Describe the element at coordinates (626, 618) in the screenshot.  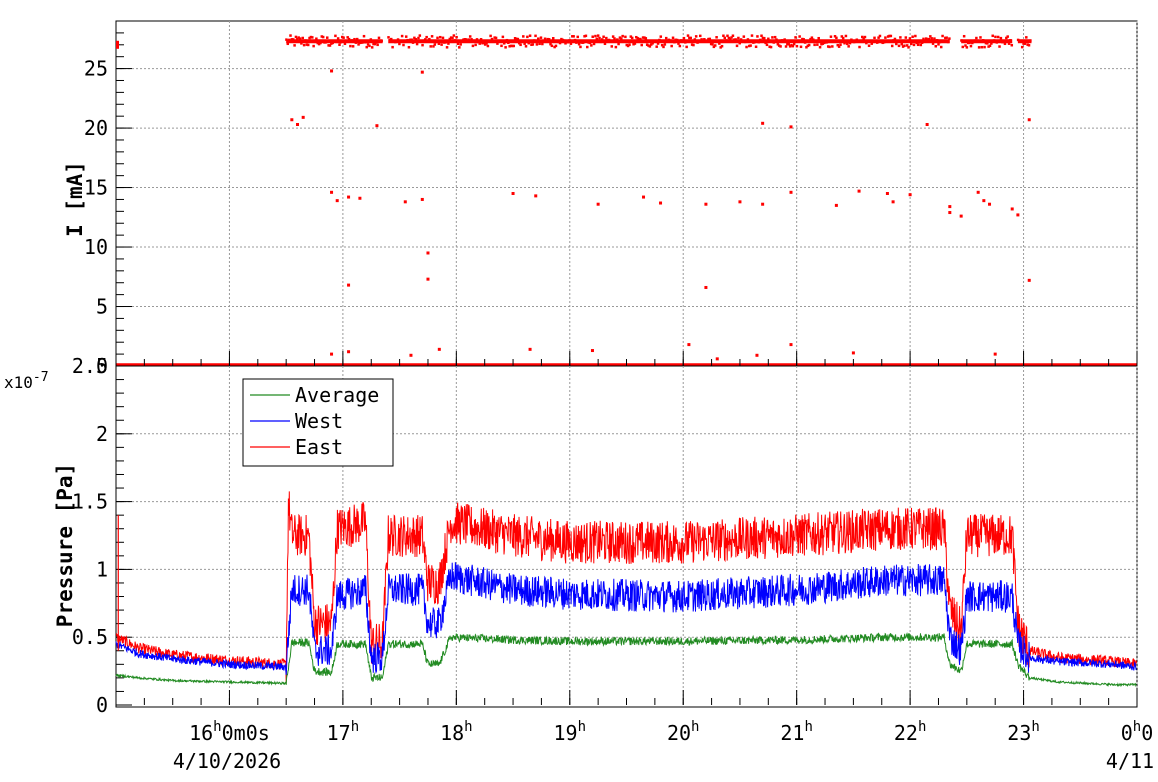
I see `series-line-west` at that location.